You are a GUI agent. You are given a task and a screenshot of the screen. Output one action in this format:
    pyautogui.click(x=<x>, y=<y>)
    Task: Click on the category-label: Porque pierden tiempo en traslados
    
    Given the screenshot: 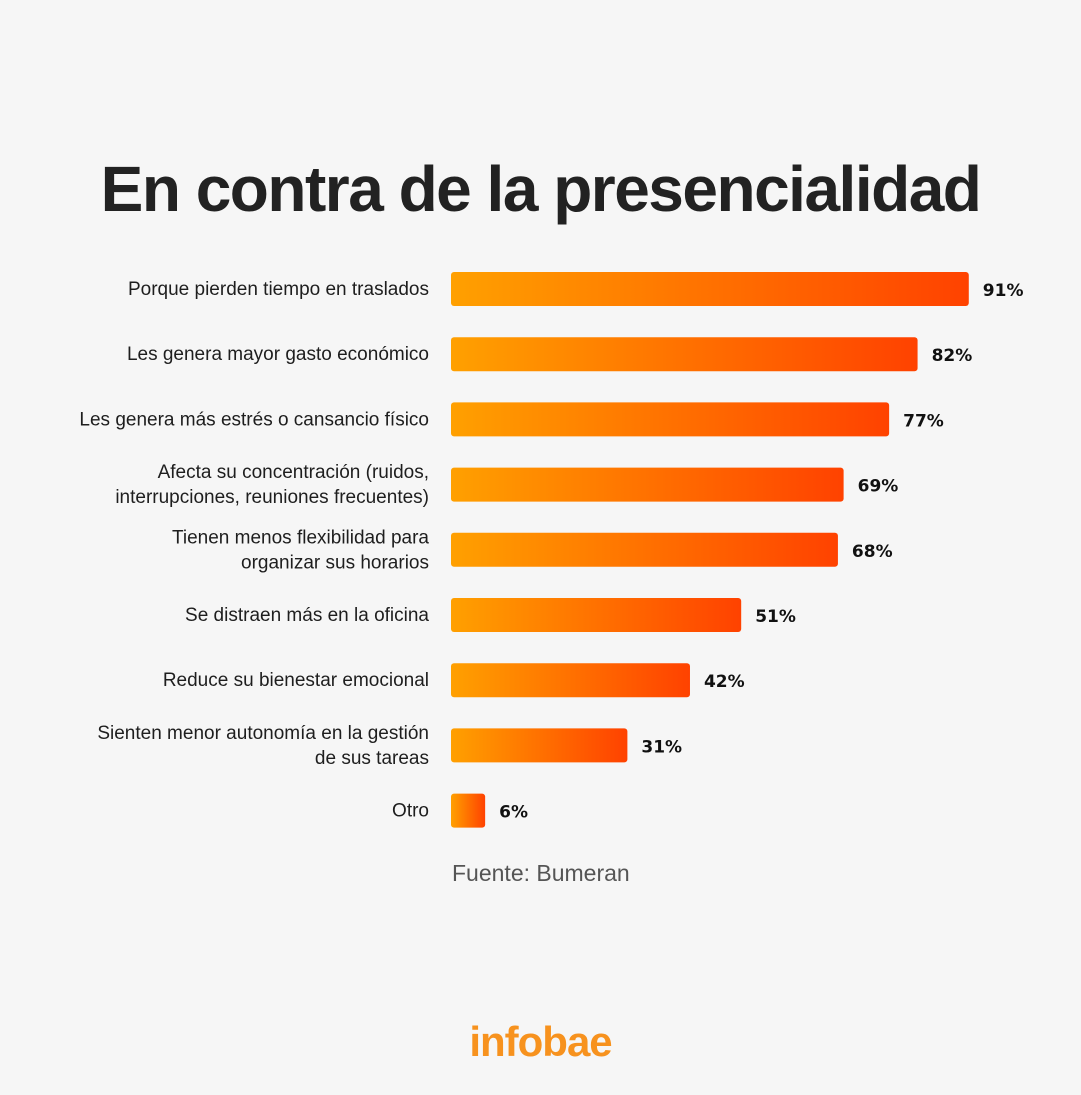 What is the action you would take?
    pyautogui.click(x=278, y=289)
    